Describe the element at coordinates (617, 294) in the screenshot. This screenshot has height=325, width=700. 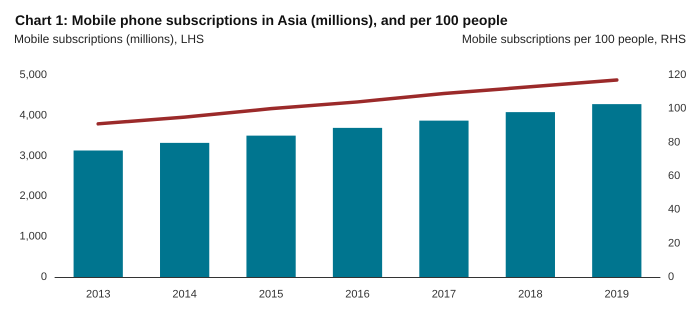
I see `x-tick-label: 2019` at that location.